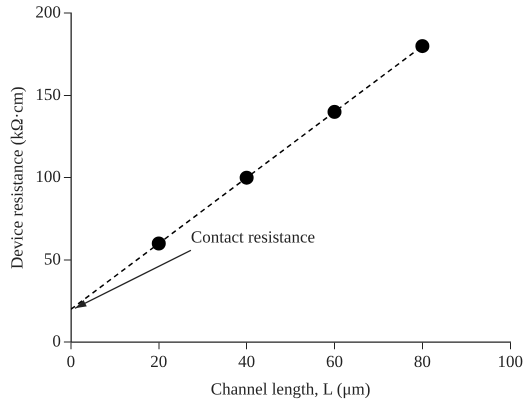 This screenshot has height=408, width=526. What do you see at coordinates (17, 177) in the screenshot?
I see `y-axis-title: Device resistance (kΩ·cm)` at bounding box center [17, 177].